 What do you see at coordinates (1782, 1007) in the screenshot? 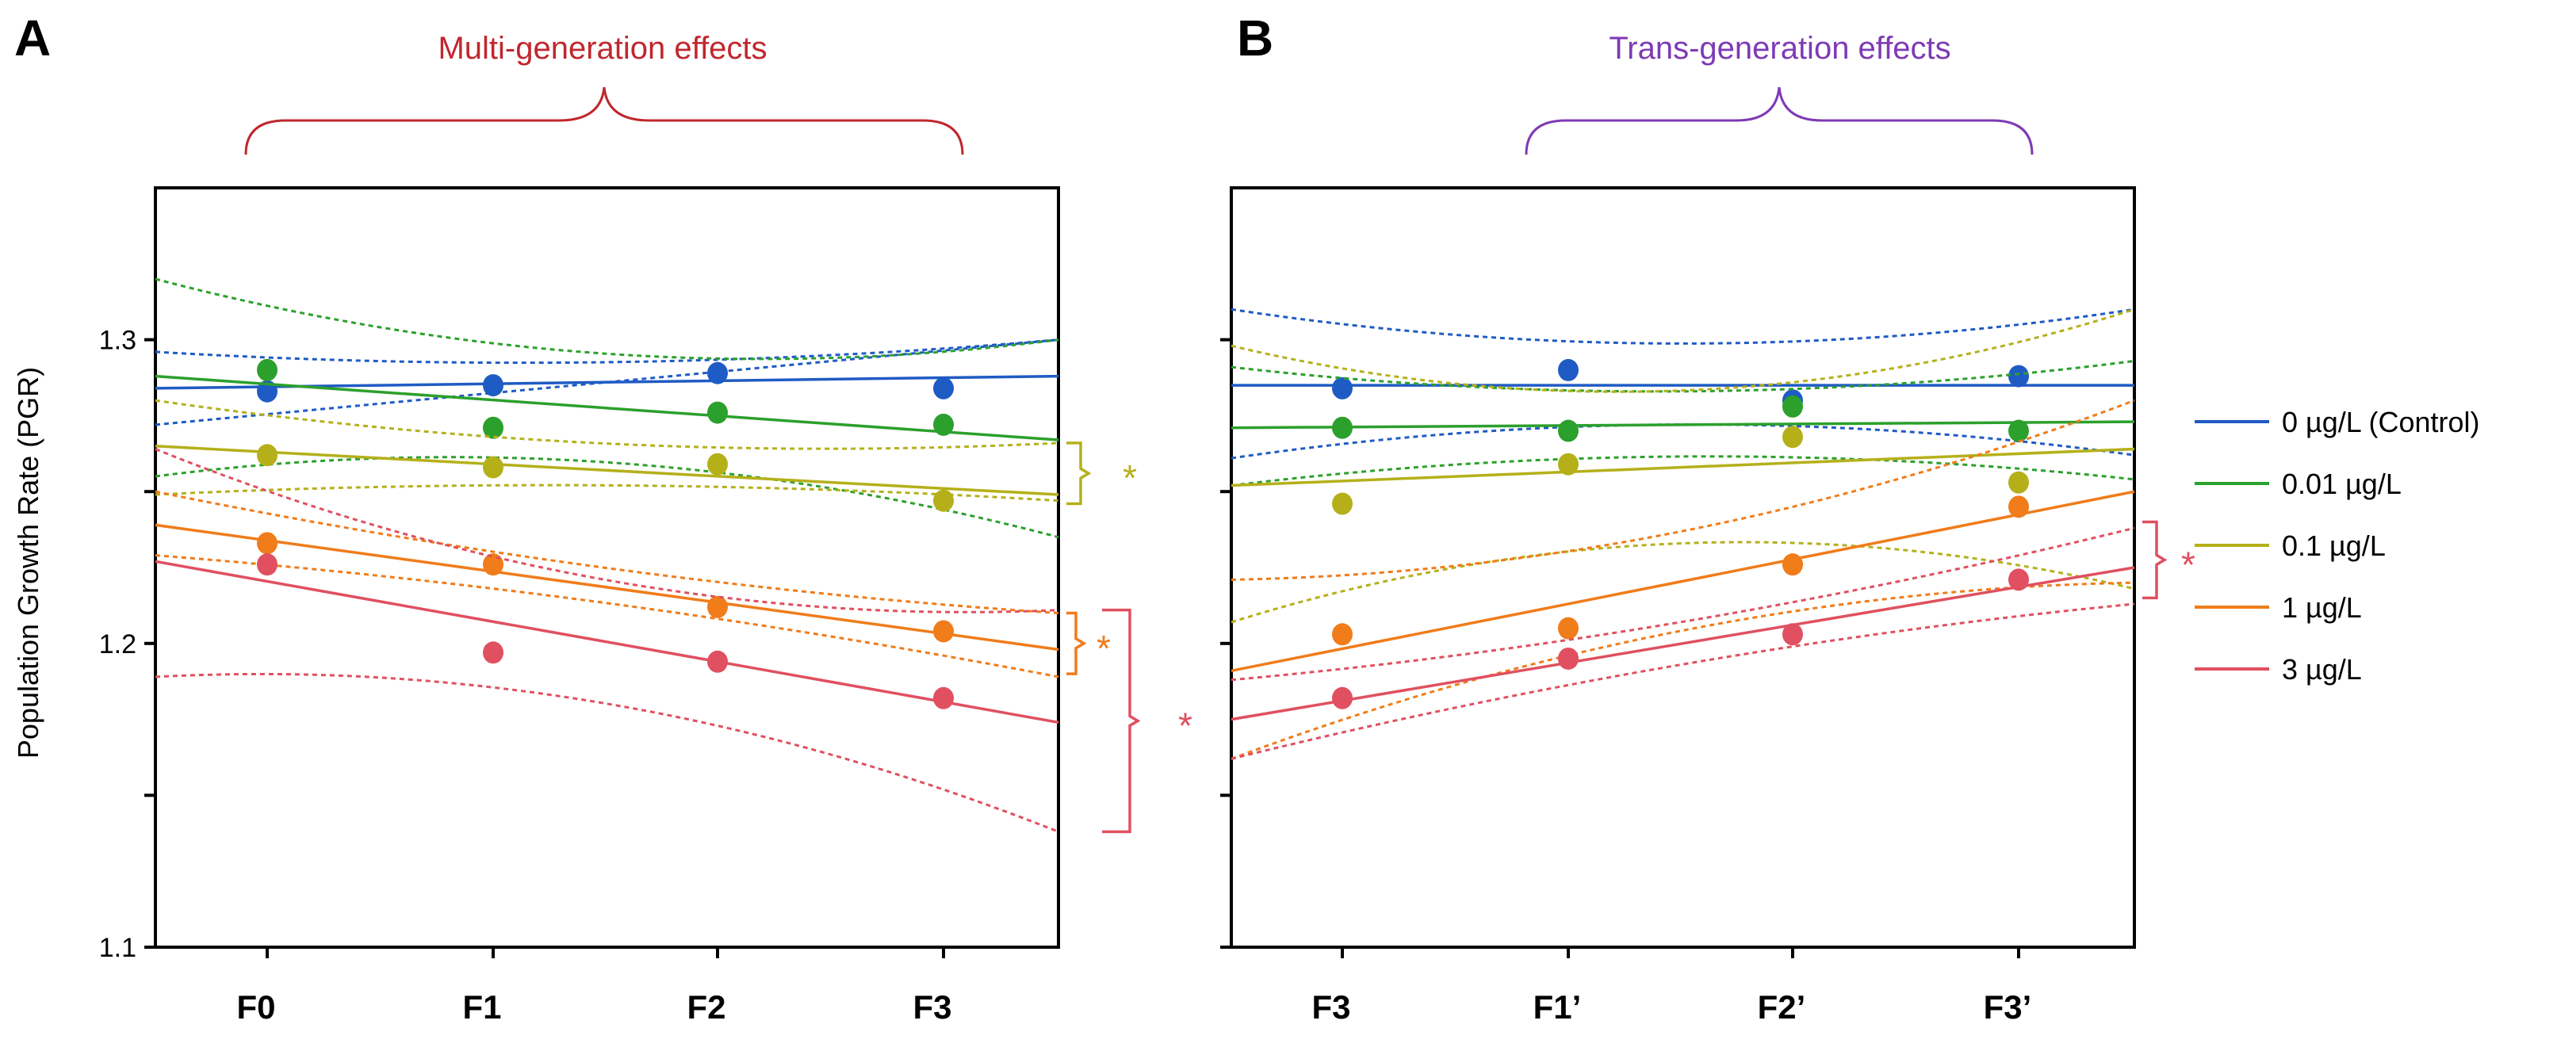
I see `x-tick-label-f2: F2’` at bounding box center [1782, 1007].